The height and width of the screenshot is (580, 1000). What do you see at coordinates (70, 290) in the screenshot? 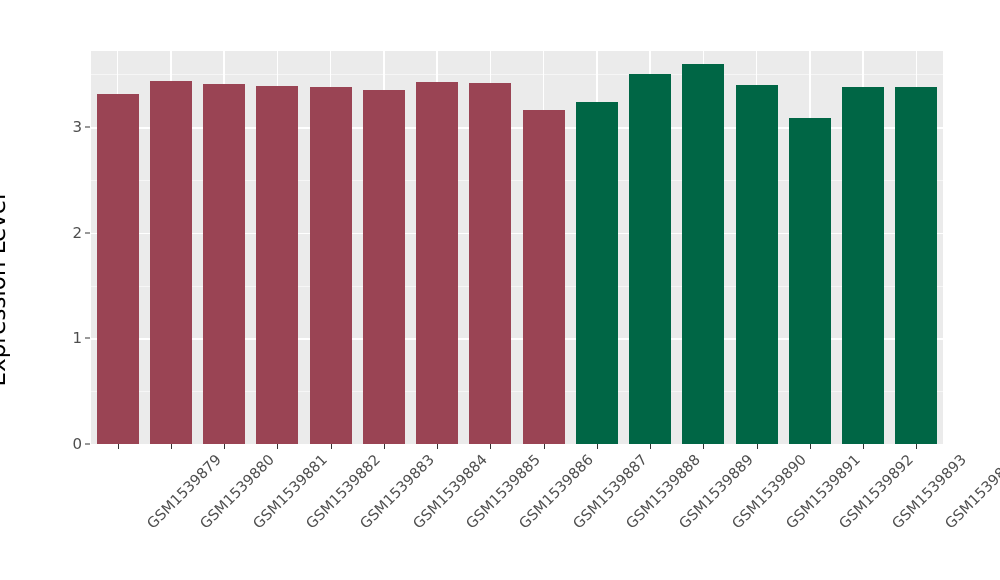
I see `y-axis-tick-labels: 0 1 2 3` at bounding box center [70, 290].